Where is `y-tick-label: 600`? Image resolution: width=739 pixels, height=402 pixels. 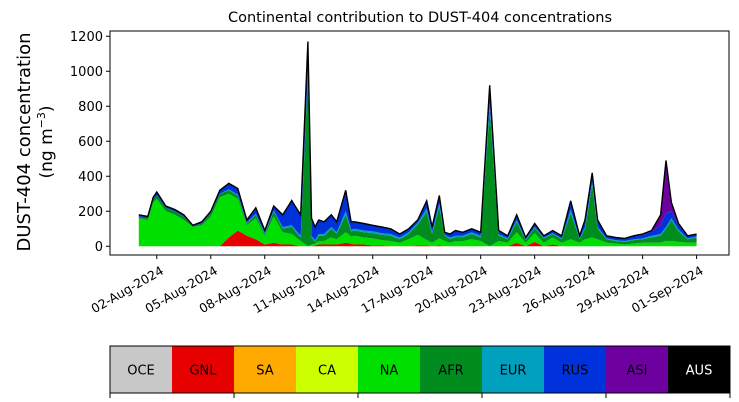 y-tick-label: 600 is located at coordinates (90, 142).